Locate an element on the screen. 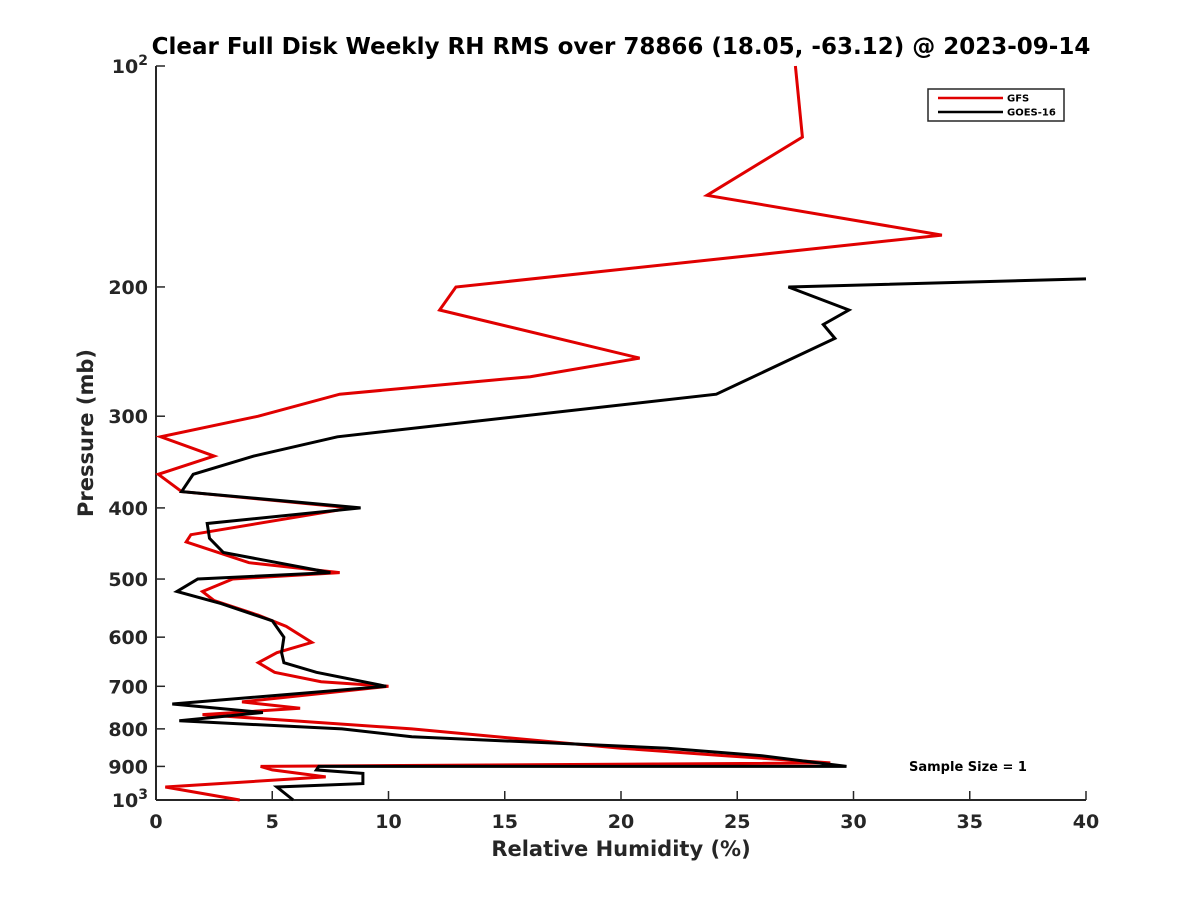  x-tick-label: 20 is located at coordinates (621, 822).